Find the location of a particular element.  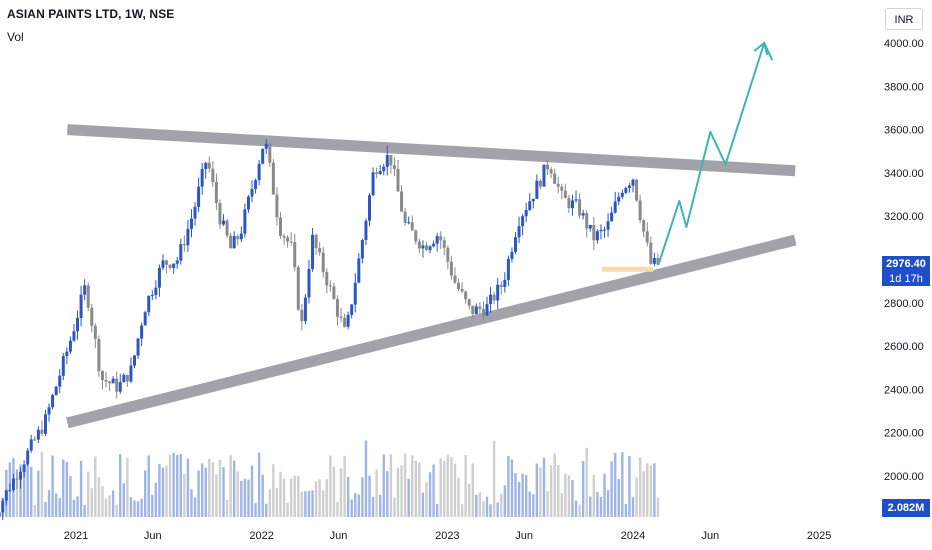

projection-path is located at coordinates (715, 153).